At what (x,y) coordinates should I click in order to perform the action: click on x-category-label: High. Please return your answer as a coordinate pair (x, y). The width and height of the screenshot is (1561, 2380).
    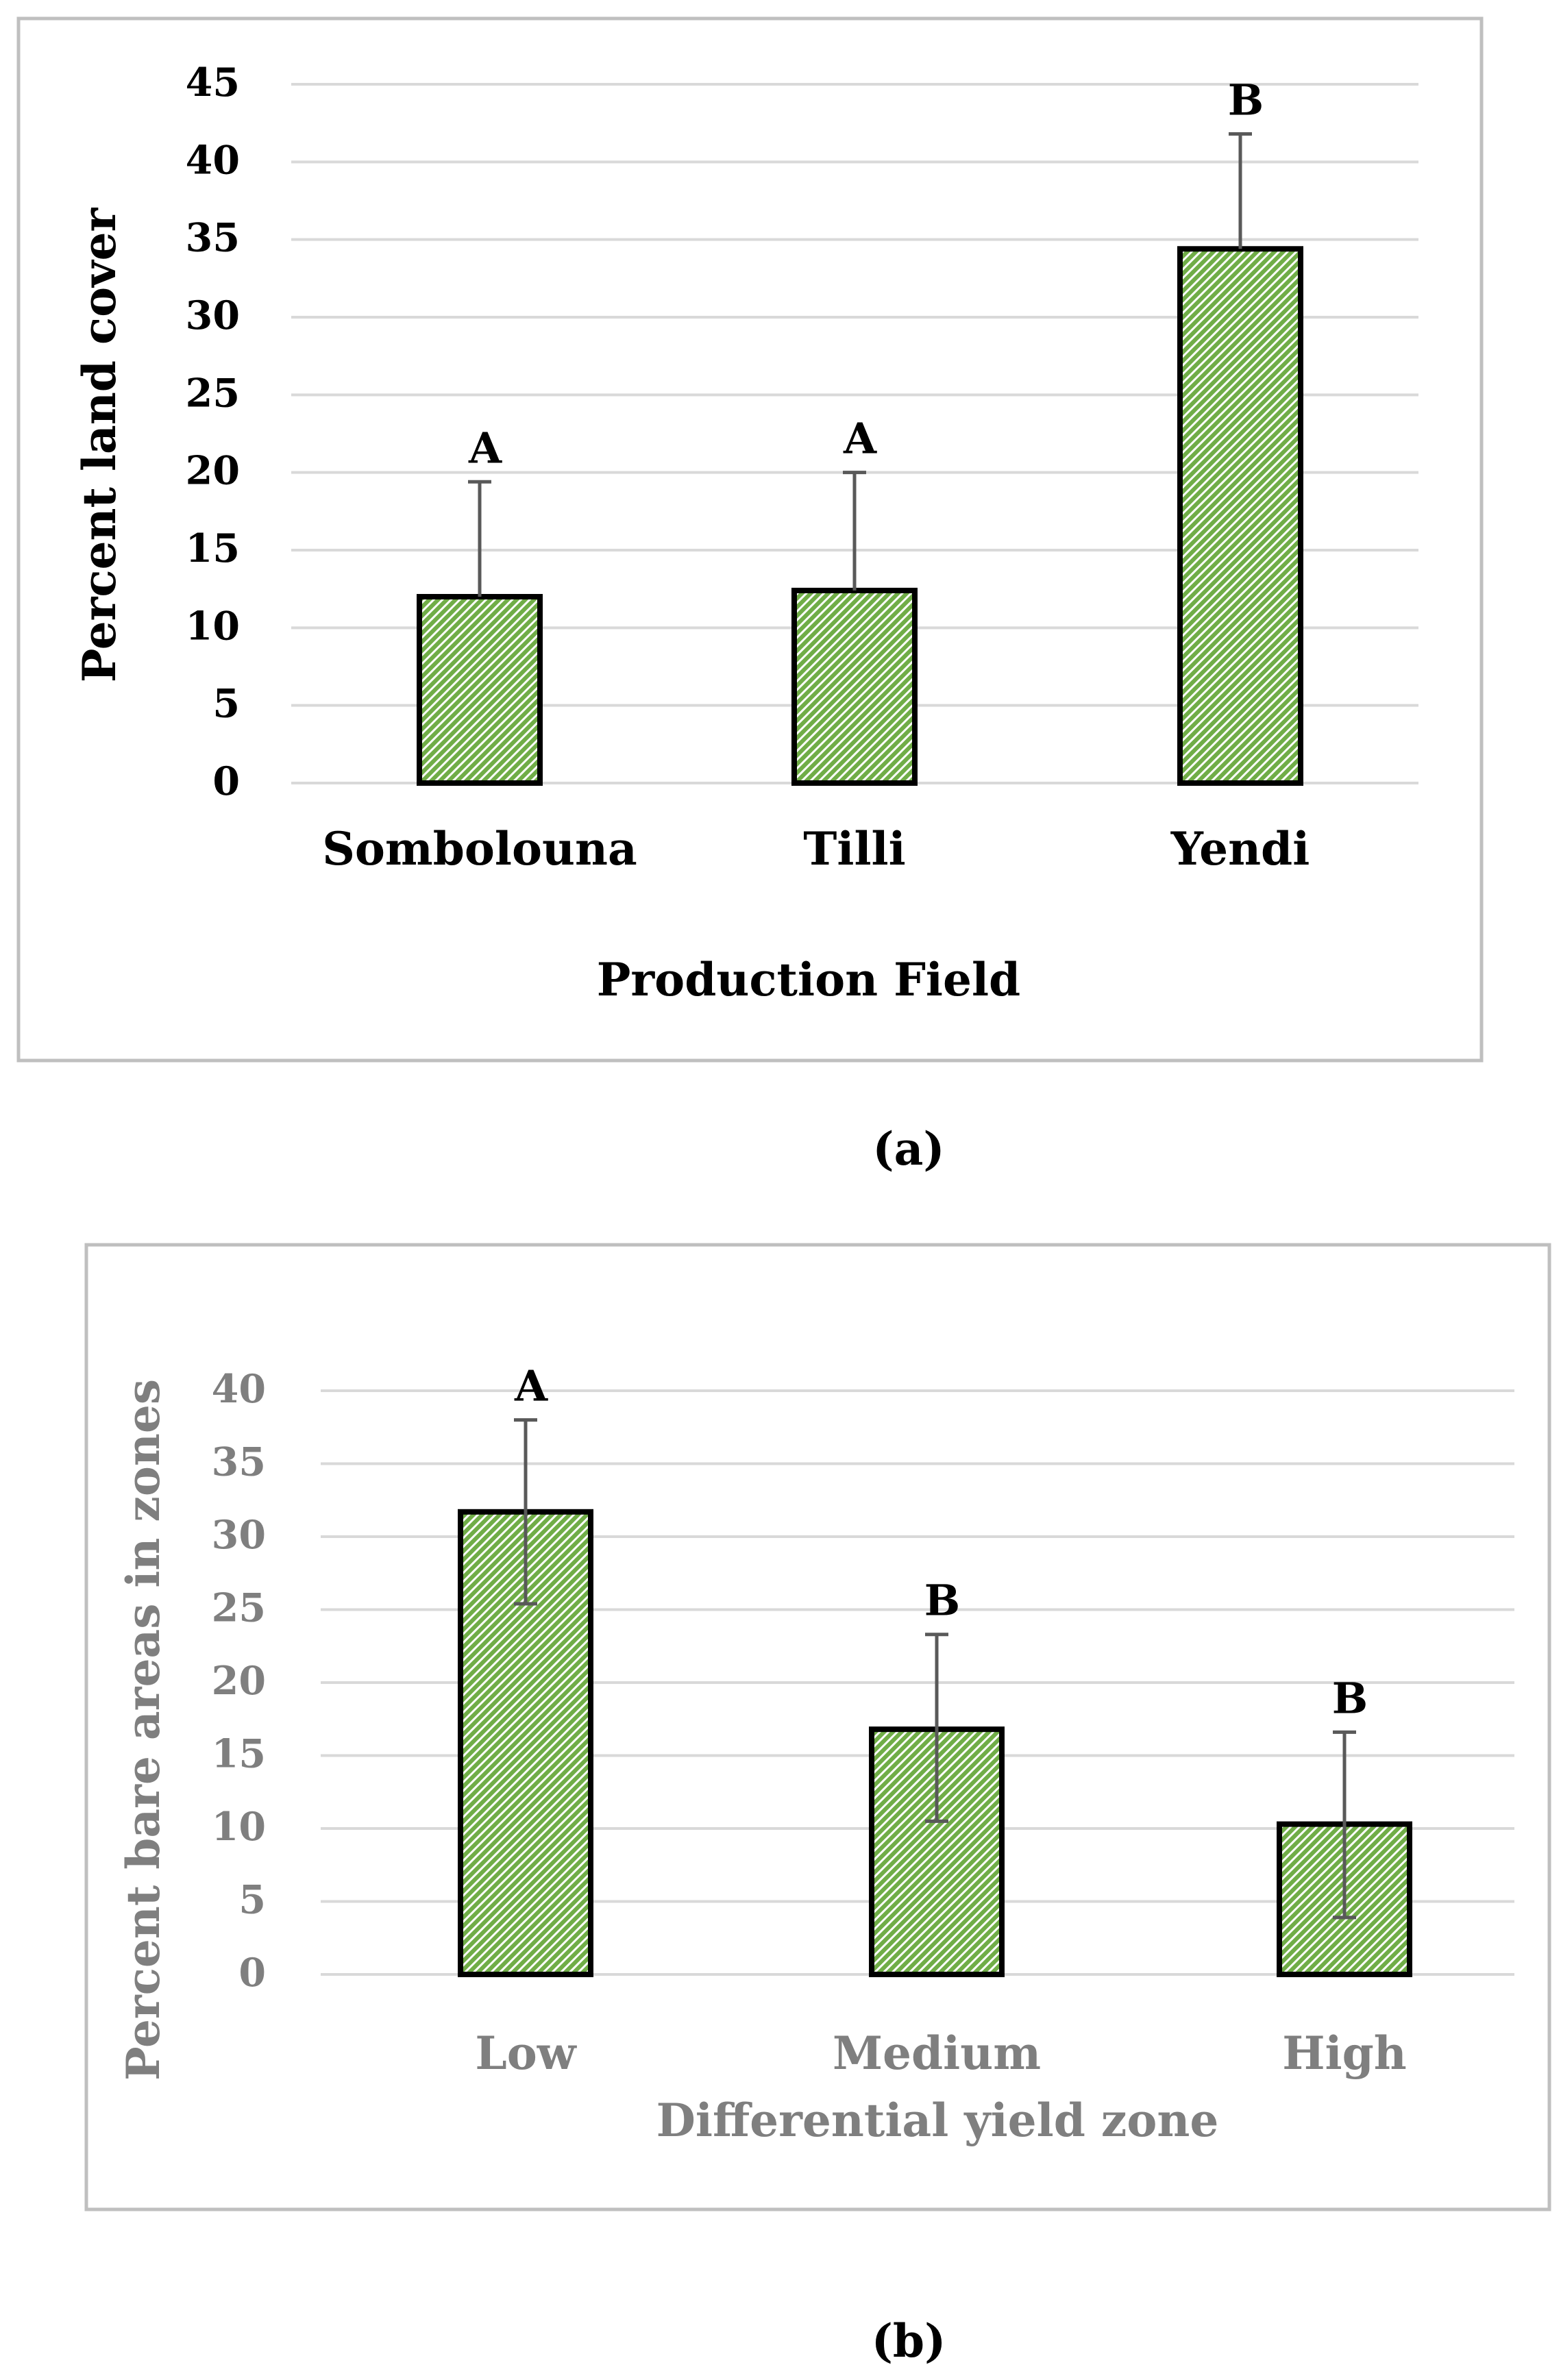
    Looking at the image, I should click on (1344, 2053).